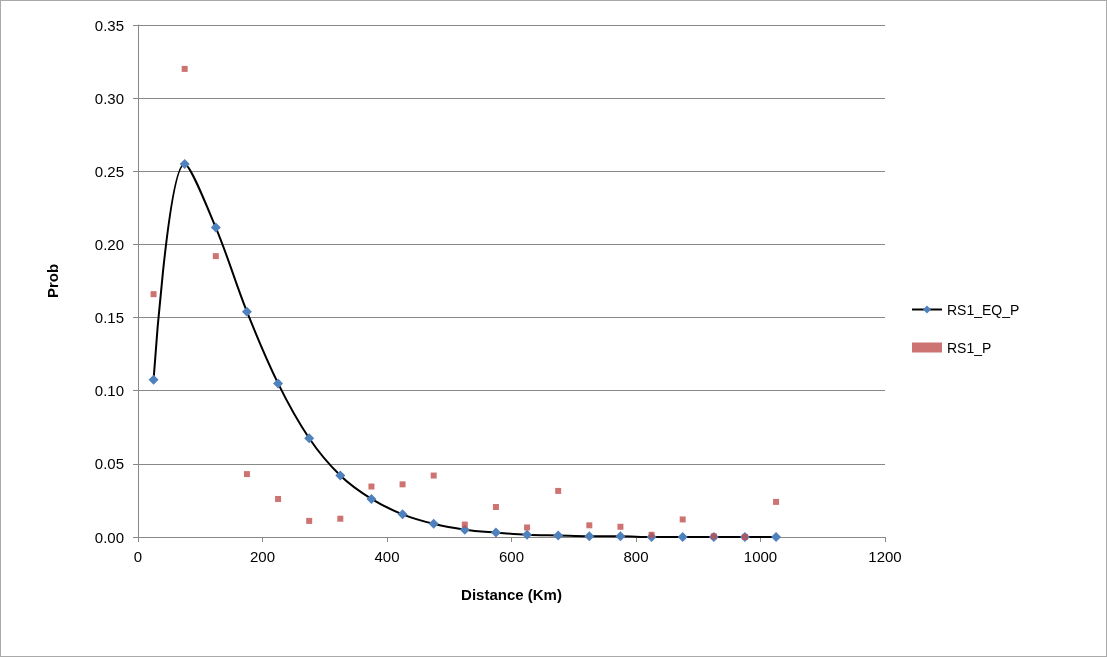 This screenshot has height=657, width=1107. Describe the element at coordinates (969, 347) in the screenshot. I see `legend-label: RS1_P` at that location.